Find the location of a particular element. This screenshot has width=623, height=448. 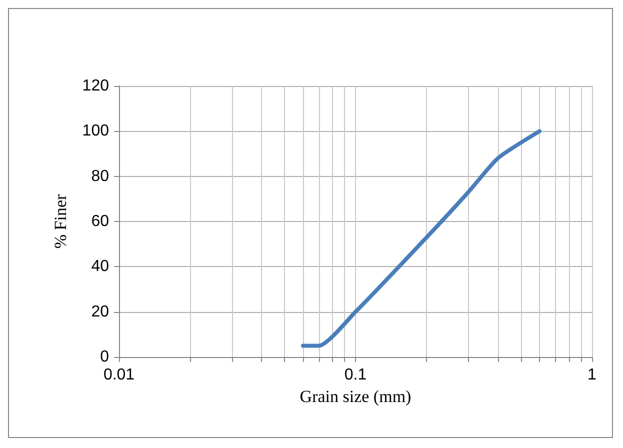

x-tick-label: 0.01 is located at coordinates (119, 375).